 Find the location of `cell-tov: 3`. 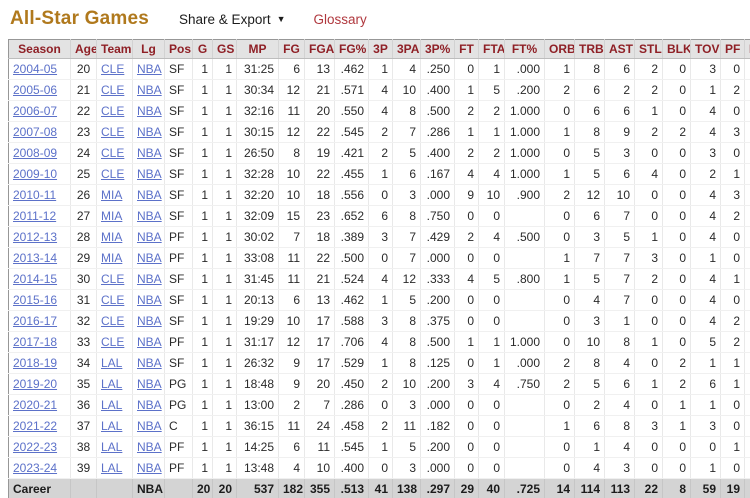

cell-tov: 3 is located at coordinates (705, 153).